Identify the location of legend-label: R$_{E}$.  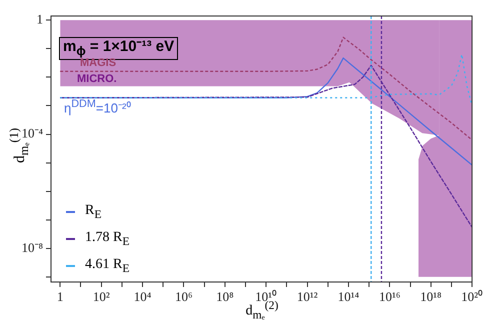
(93, 211).